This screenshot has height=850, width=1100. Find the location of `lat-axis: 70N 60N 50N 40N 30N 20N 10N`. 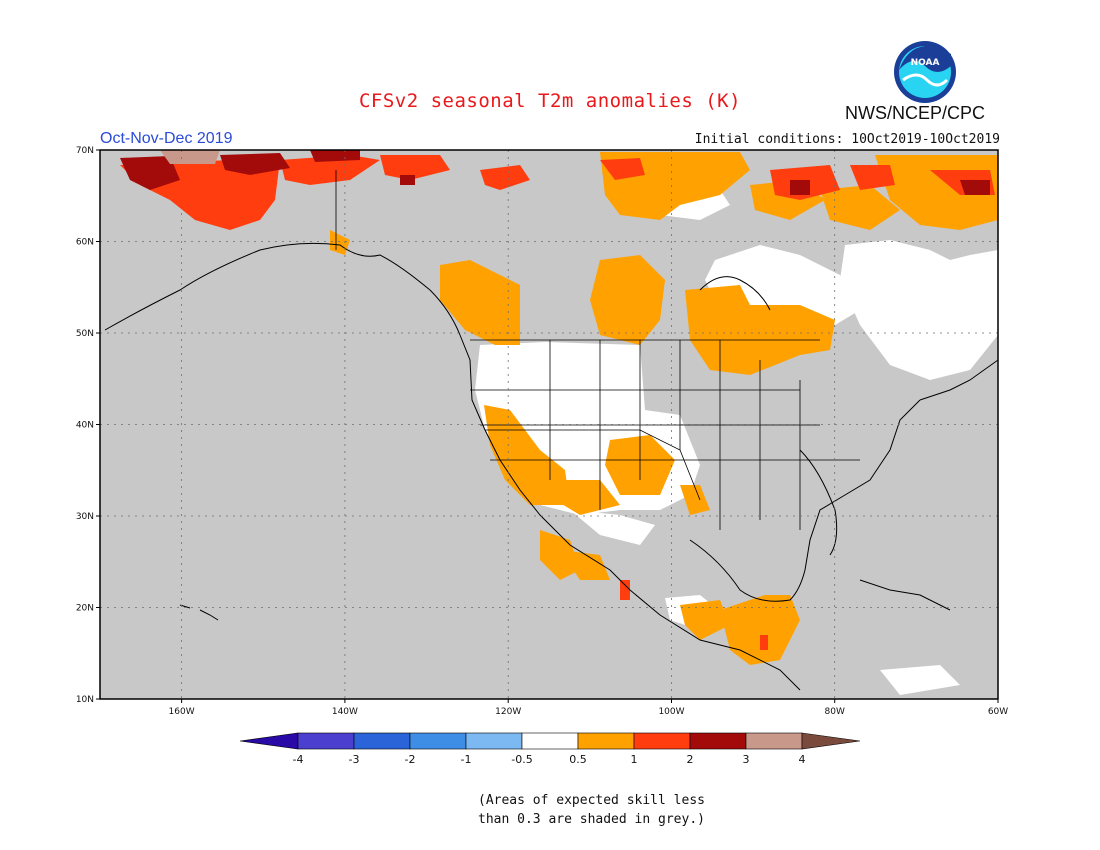

lat-axis: 70N 60N 50N 40N 30N 20N 10N is located at coordinates (88, 425).